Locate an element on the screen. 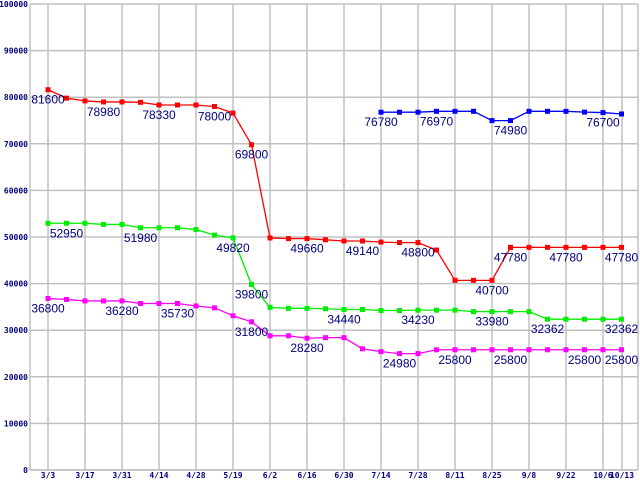 The image size is (640, 480). y-tick-label: 20000 is located at coordinates (16, 377).